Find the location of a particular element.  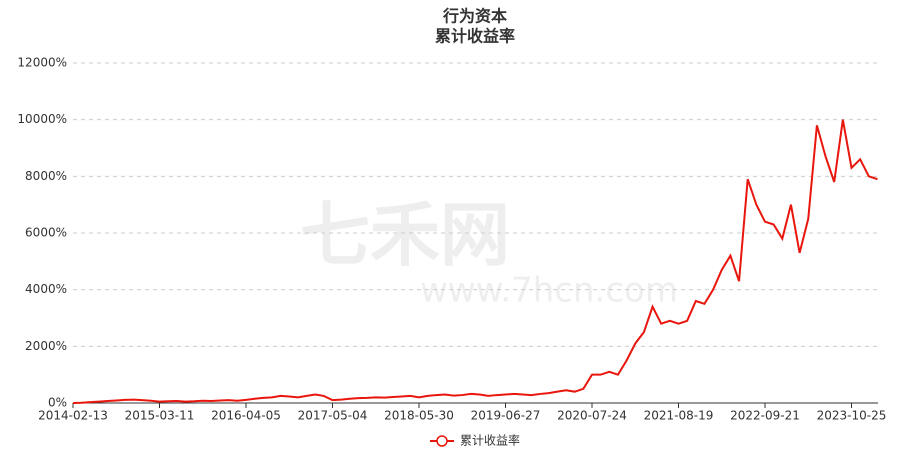

y-tick-label: 10000% is located at coordinates (42, 119).